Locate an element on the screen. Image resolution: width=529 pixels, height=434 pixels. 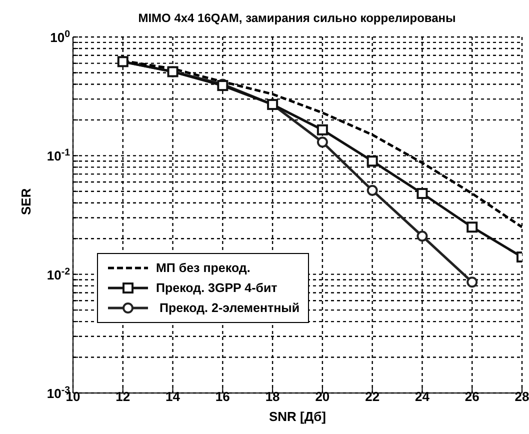
y-tick-label: 10$^{-1}$ is located at coordinates (58, 155).